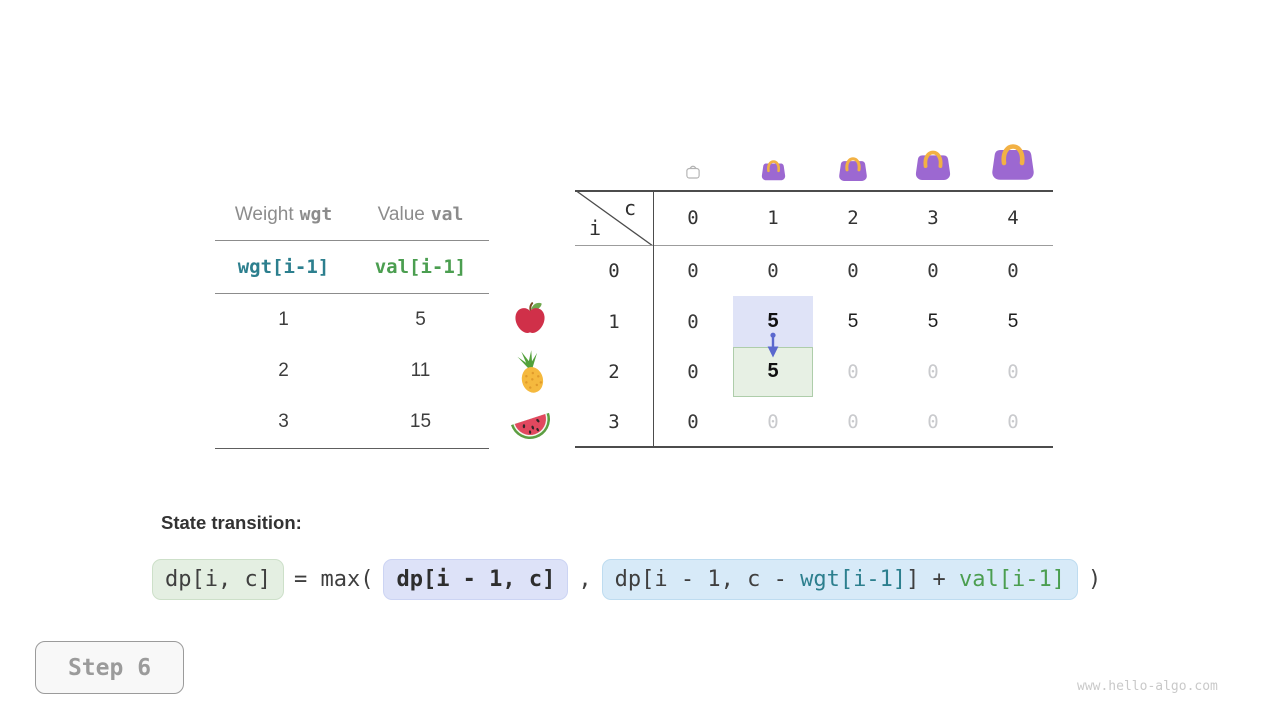  What do you see at coordinates (595, 228) in the screenshot?
I see `item-variable-label: i` at bounding box center [595, 228].